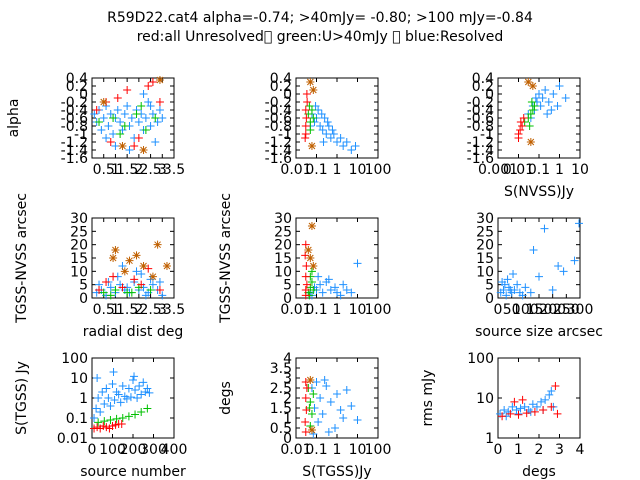 The height and width of the screenshot is (480, 640). What do you see at coordinates (22, 398) in the screenshot?
I see `y-axis-label: S(TGSS) Jy` at bounding box center [22, 398].